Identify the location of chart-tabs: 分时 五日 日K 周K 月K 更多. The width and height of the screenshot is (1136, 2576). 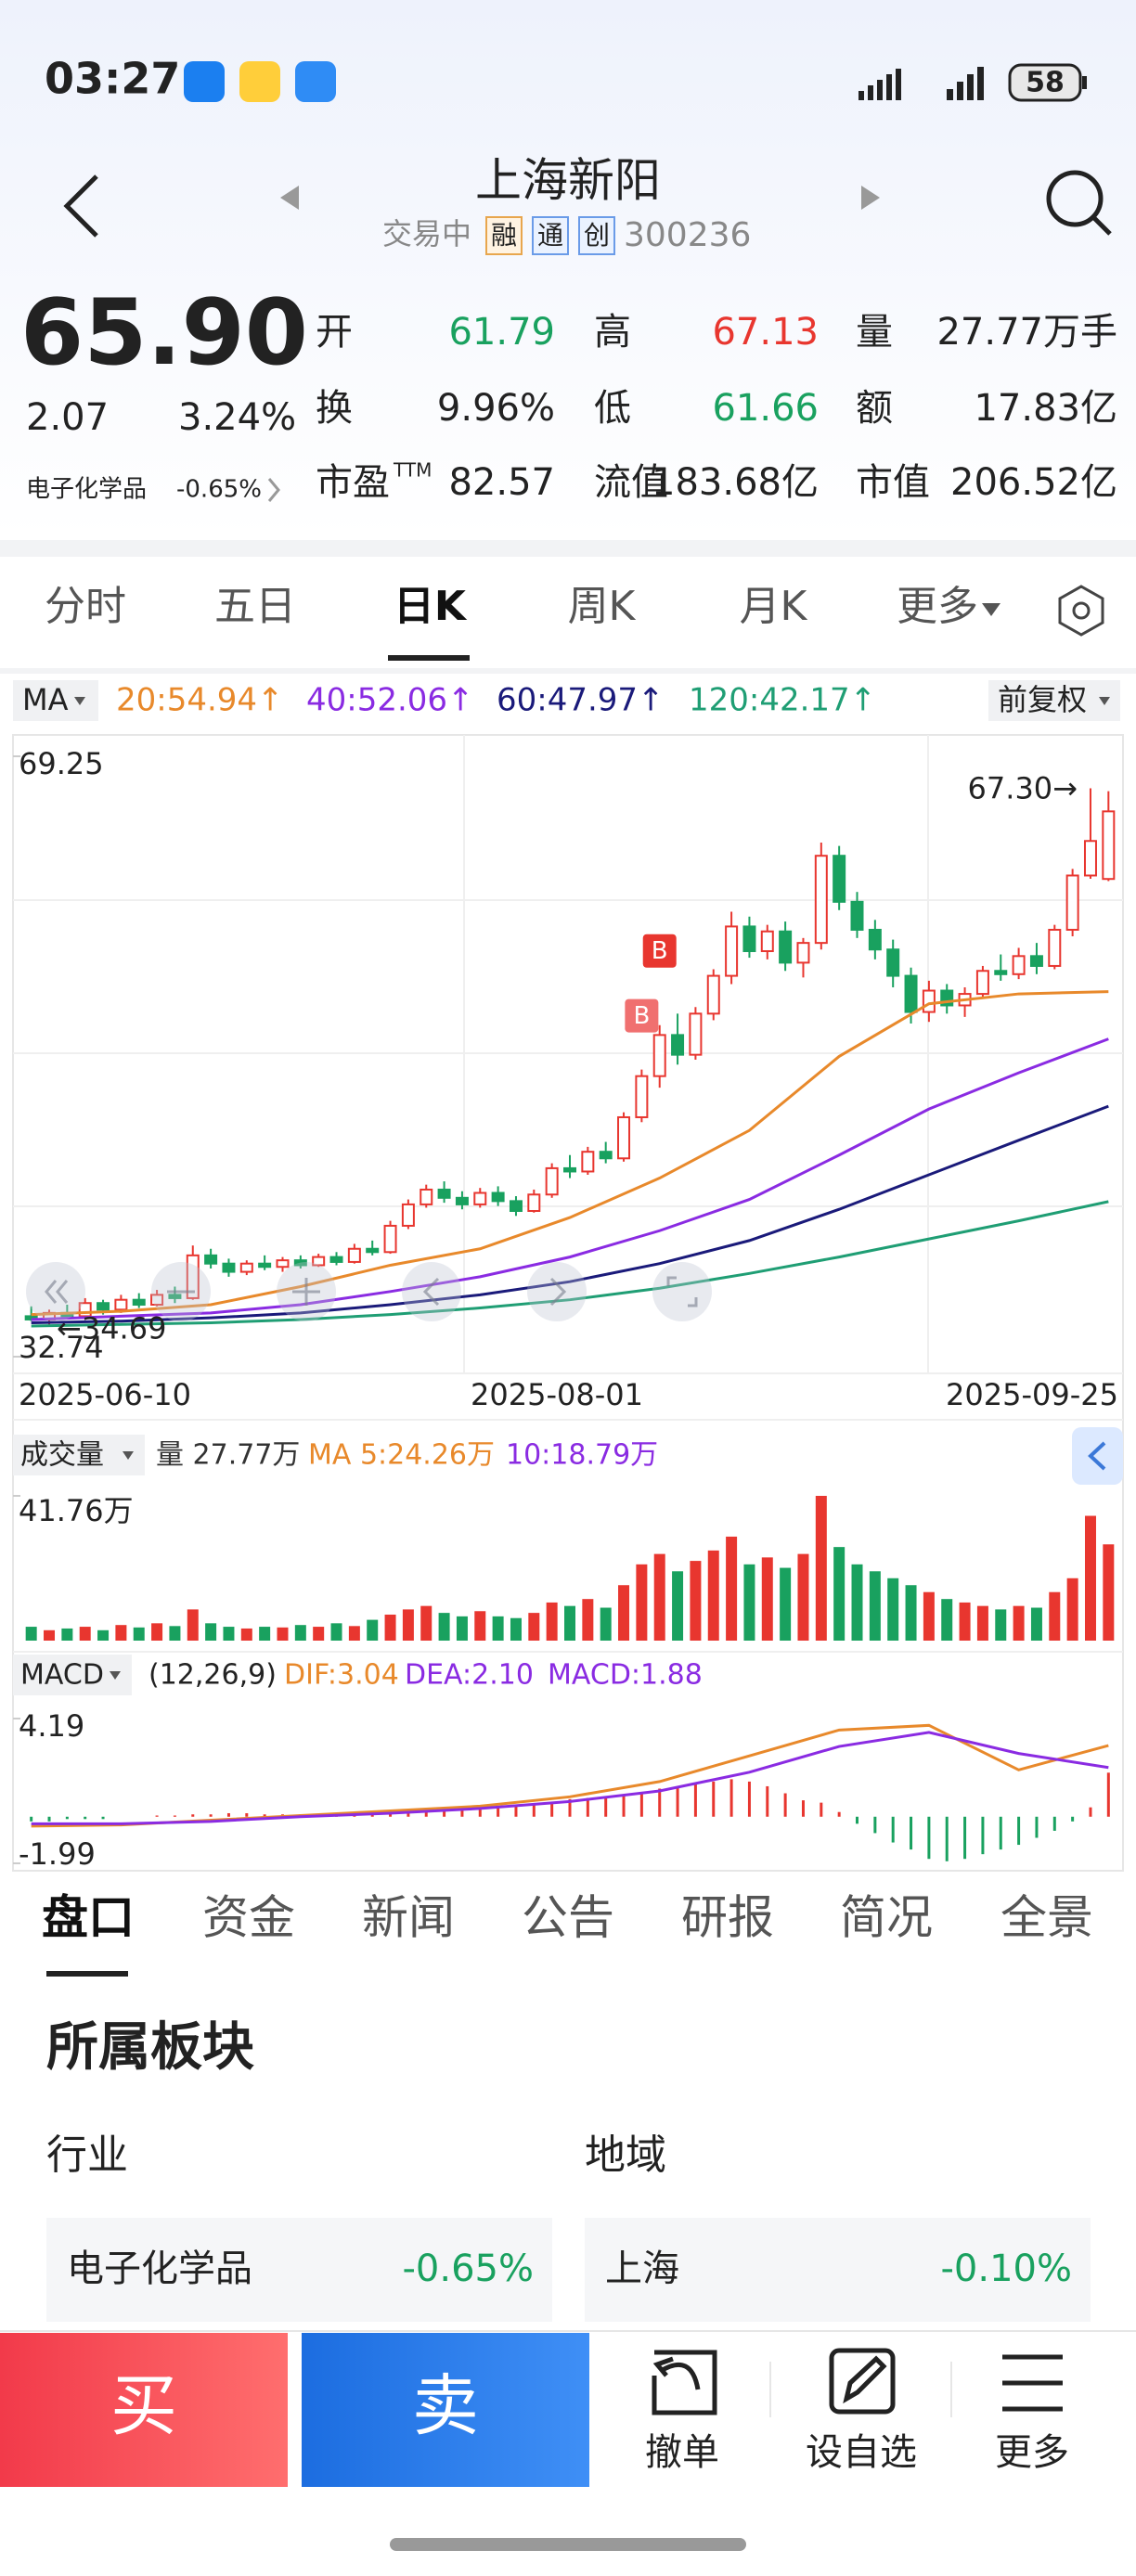
(522, 606).